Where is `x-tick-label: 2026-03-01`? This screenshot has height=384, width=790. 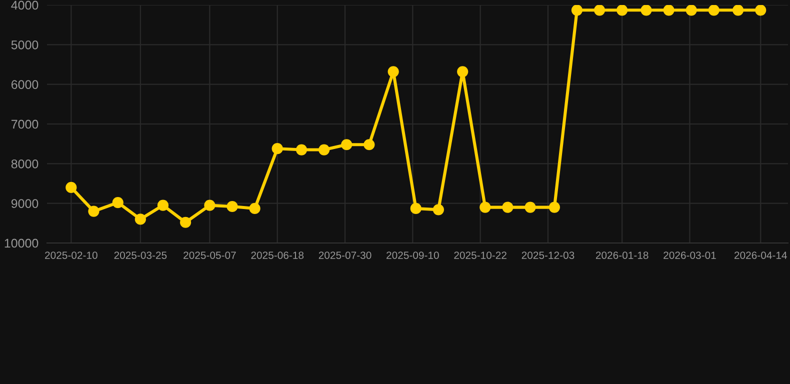 x-tick-label: 2026-03-01 is located at coordinates (690, 255).